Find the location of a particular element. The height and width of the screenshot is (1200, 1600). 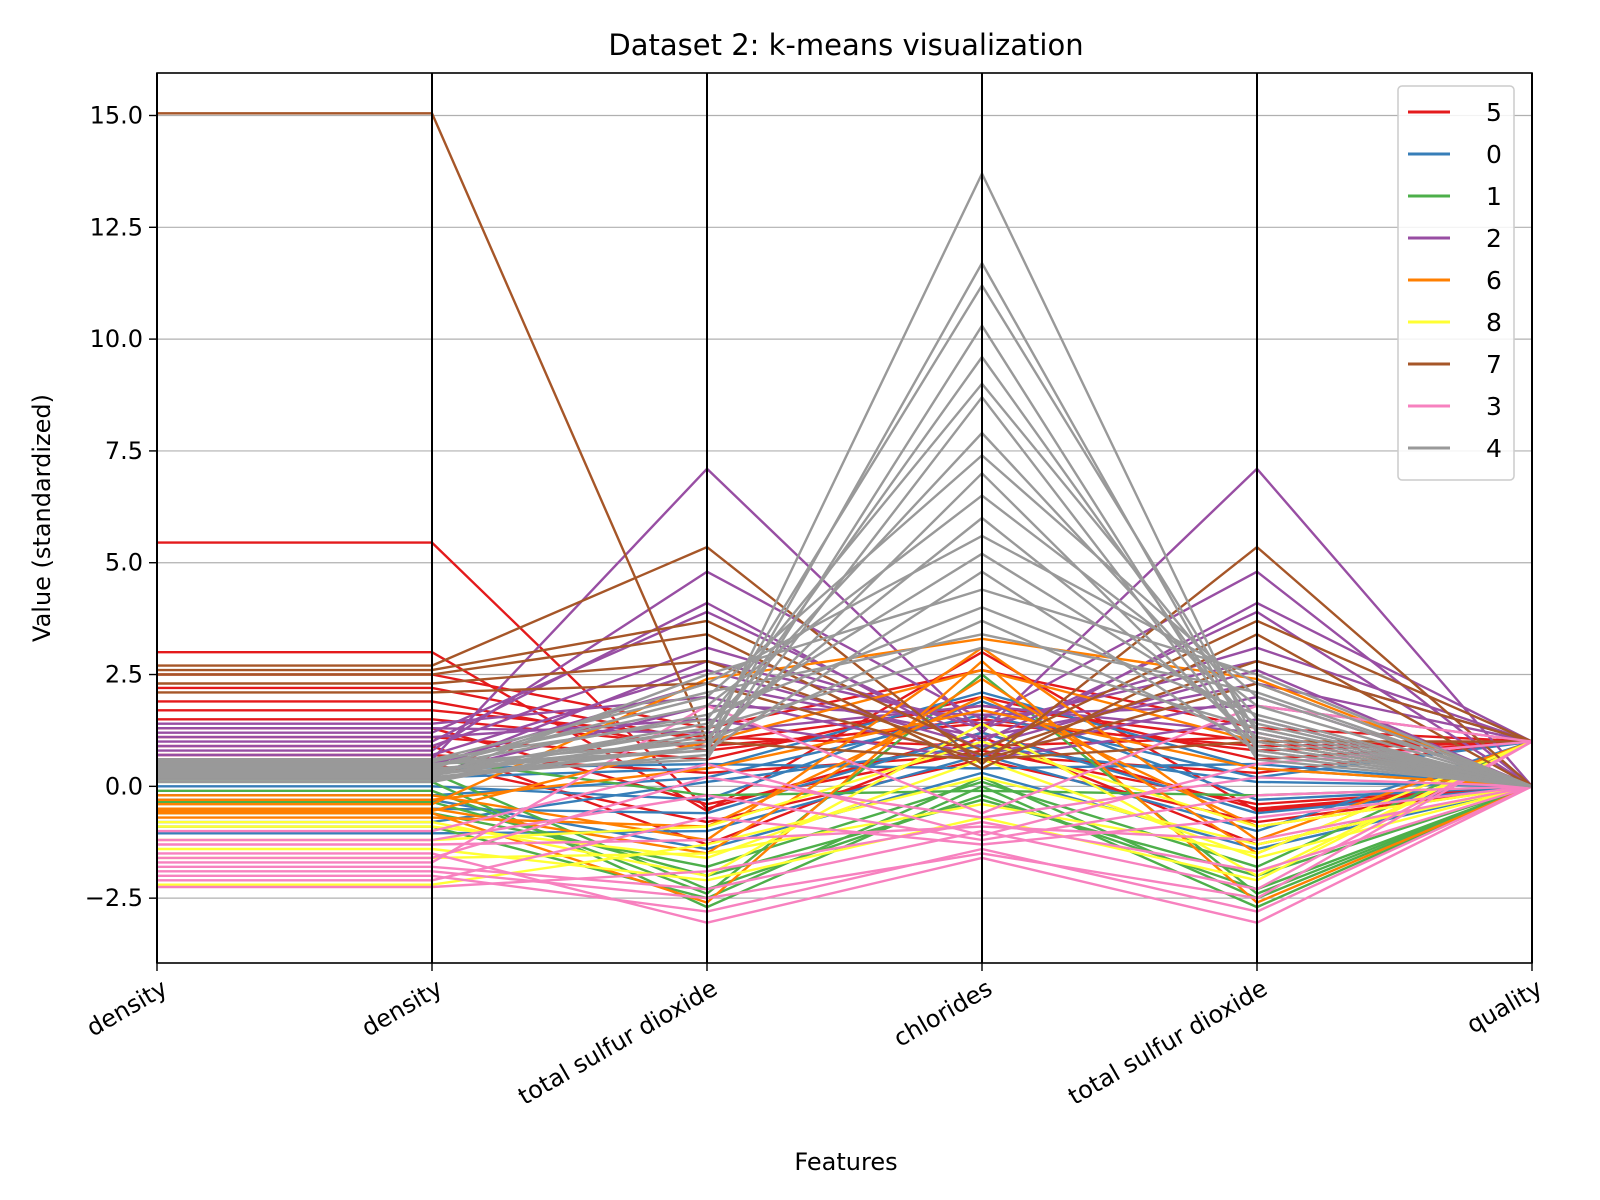

legend-label: 6 is located at coordinates (1494, 280).